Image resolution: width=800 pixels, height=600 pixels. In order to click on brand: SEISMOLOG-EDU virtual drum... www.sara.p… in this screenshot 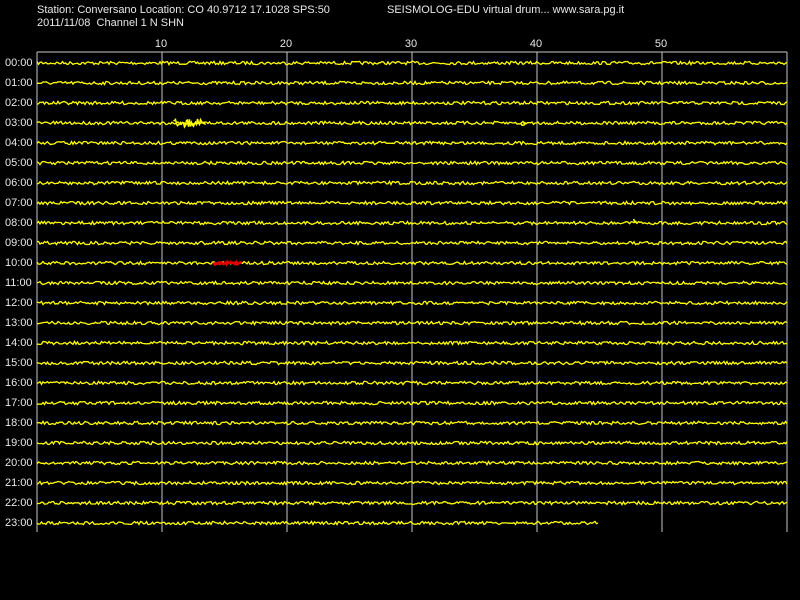, I will do `click(505, 10)`.